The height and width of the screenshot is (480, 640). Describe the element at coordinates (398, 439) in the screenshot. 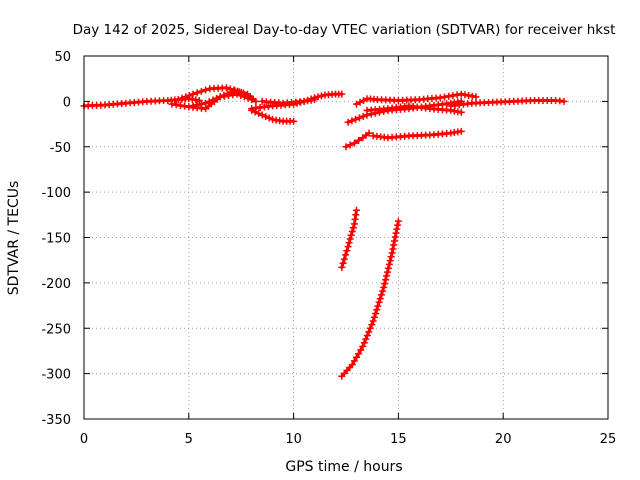

I see `x-tick-label: 15` at that location.